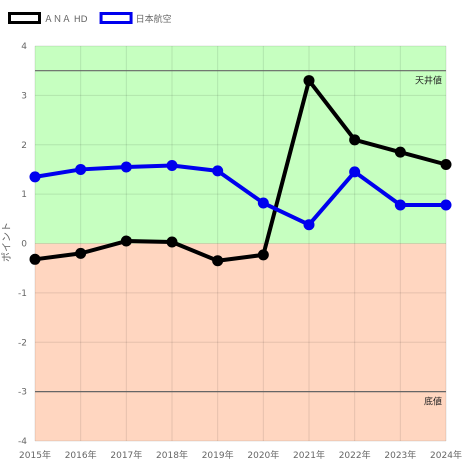  I want to click on x-tick-label-2: 2017年, so click(126, 455).